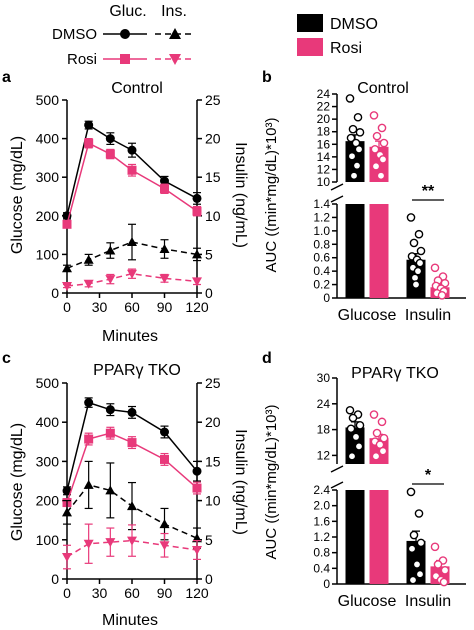 The image size is (474, 630). Describe the element at coordinates (48, 139) in the screenshot. I see `left-y-tick-label: 400` at that location.